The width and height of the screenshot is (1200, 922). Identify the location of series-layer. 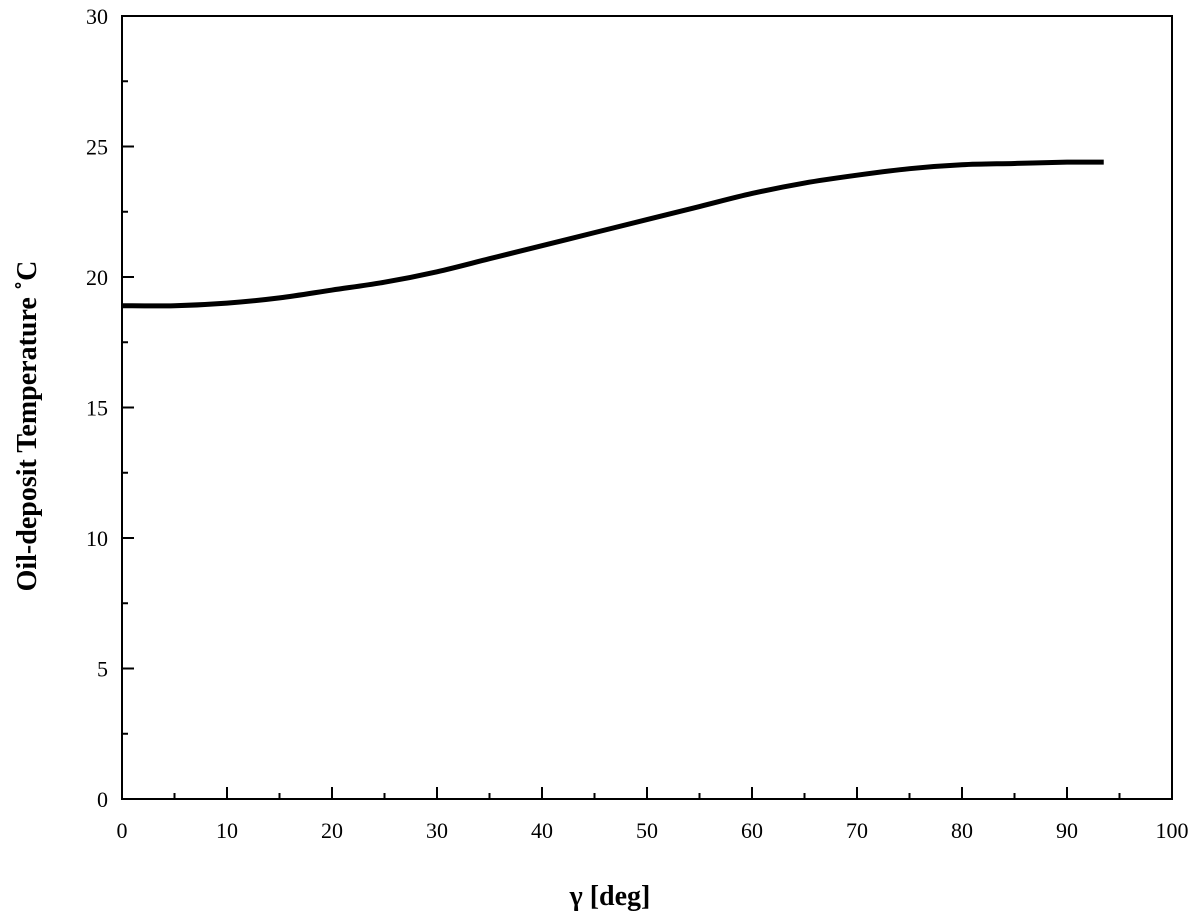
(612, 234).